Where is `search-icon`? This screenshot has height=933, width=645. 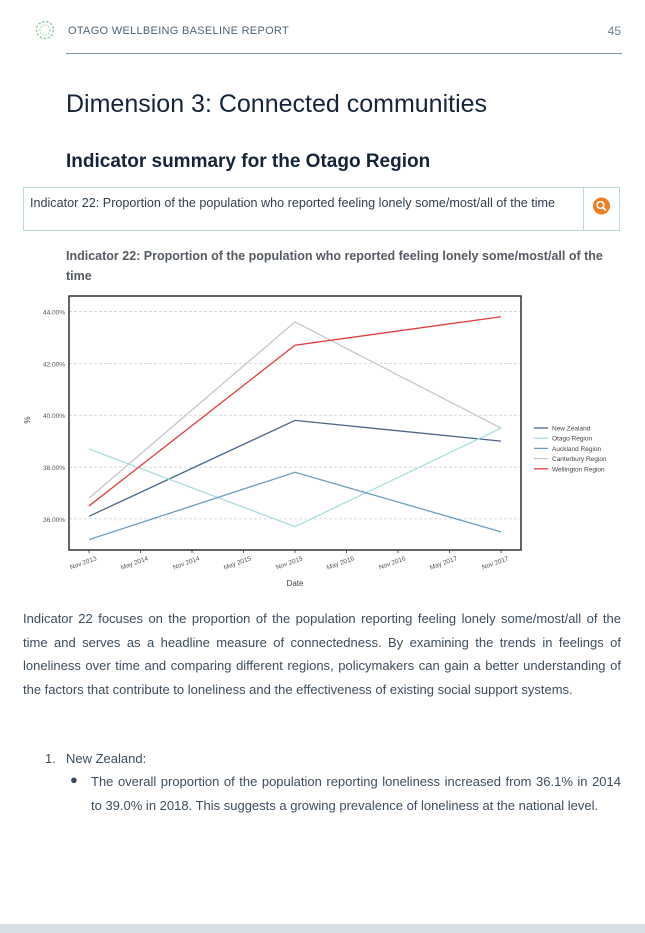
search-icon is located at coordinates (601, 206).